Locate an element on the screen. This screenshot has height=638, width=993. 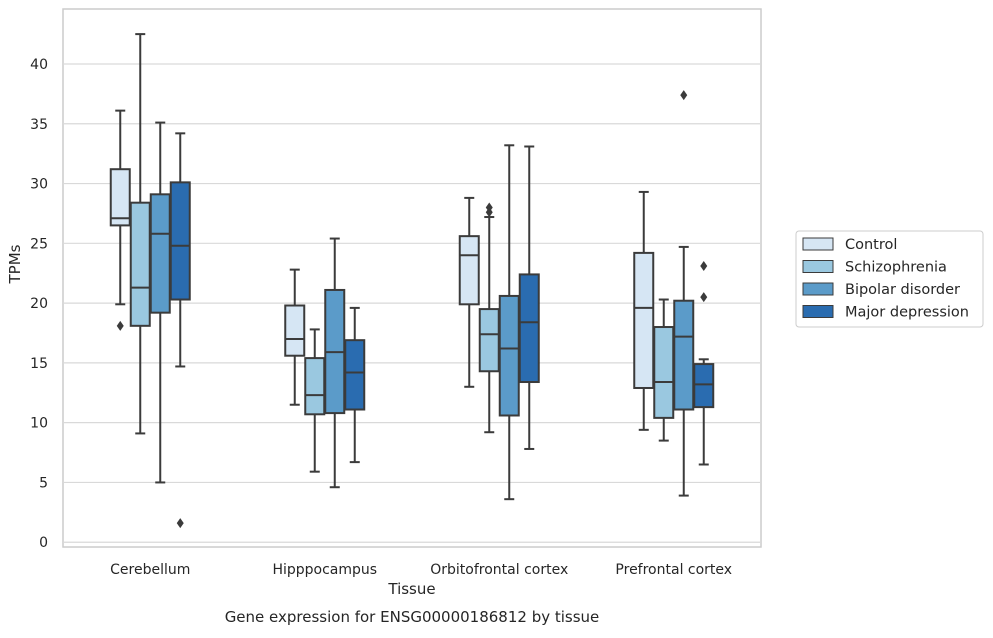
legend-label: Schizophrenia is located at coordinates (896, 268).